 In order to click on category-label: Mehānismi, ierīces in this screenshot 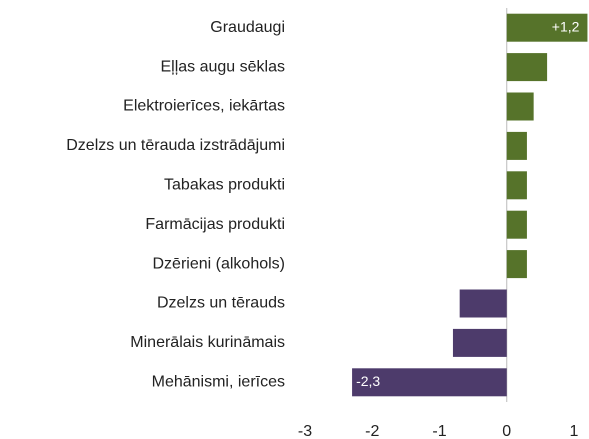, I will do `click(218, 382)`.